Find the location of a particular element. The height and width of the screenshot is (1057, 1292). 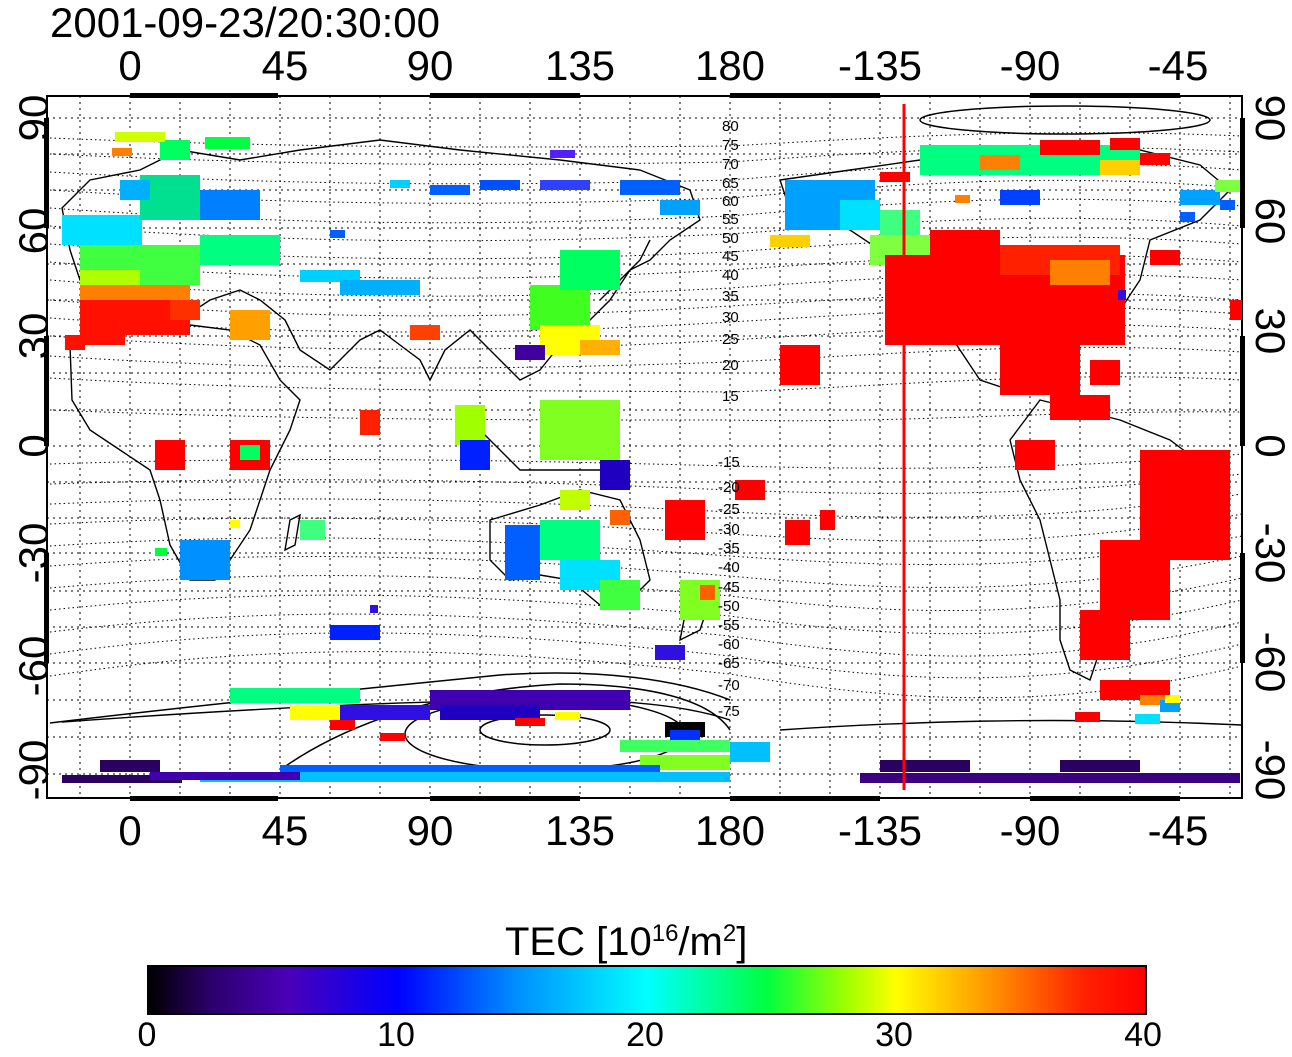

contour-label: 60 is located at coordinates (730, 201).